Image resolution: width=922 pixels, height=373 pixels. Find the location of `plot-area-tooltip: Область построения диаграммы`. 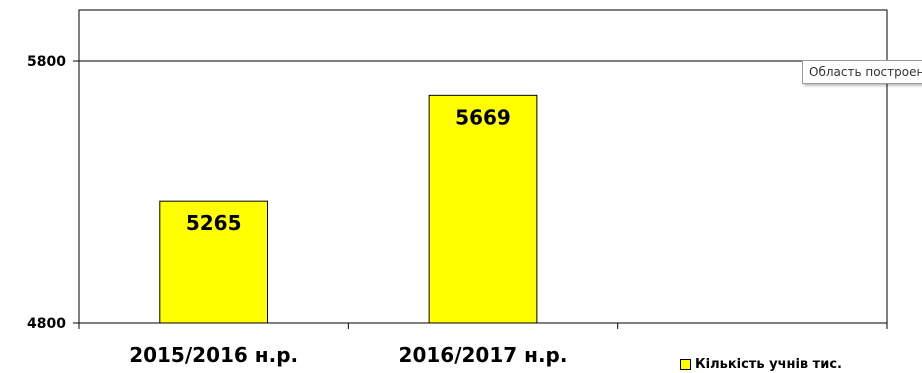

plot-area-tooltip: Область построения диаграммы is located at coordinates (862, 72).